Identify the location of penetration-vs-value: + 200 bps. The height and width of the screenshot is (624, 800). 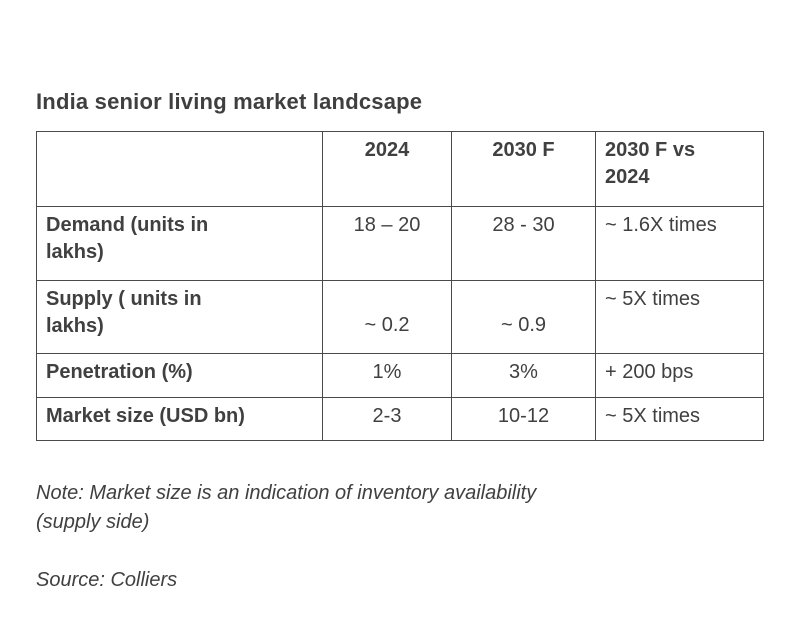
(679, 375).